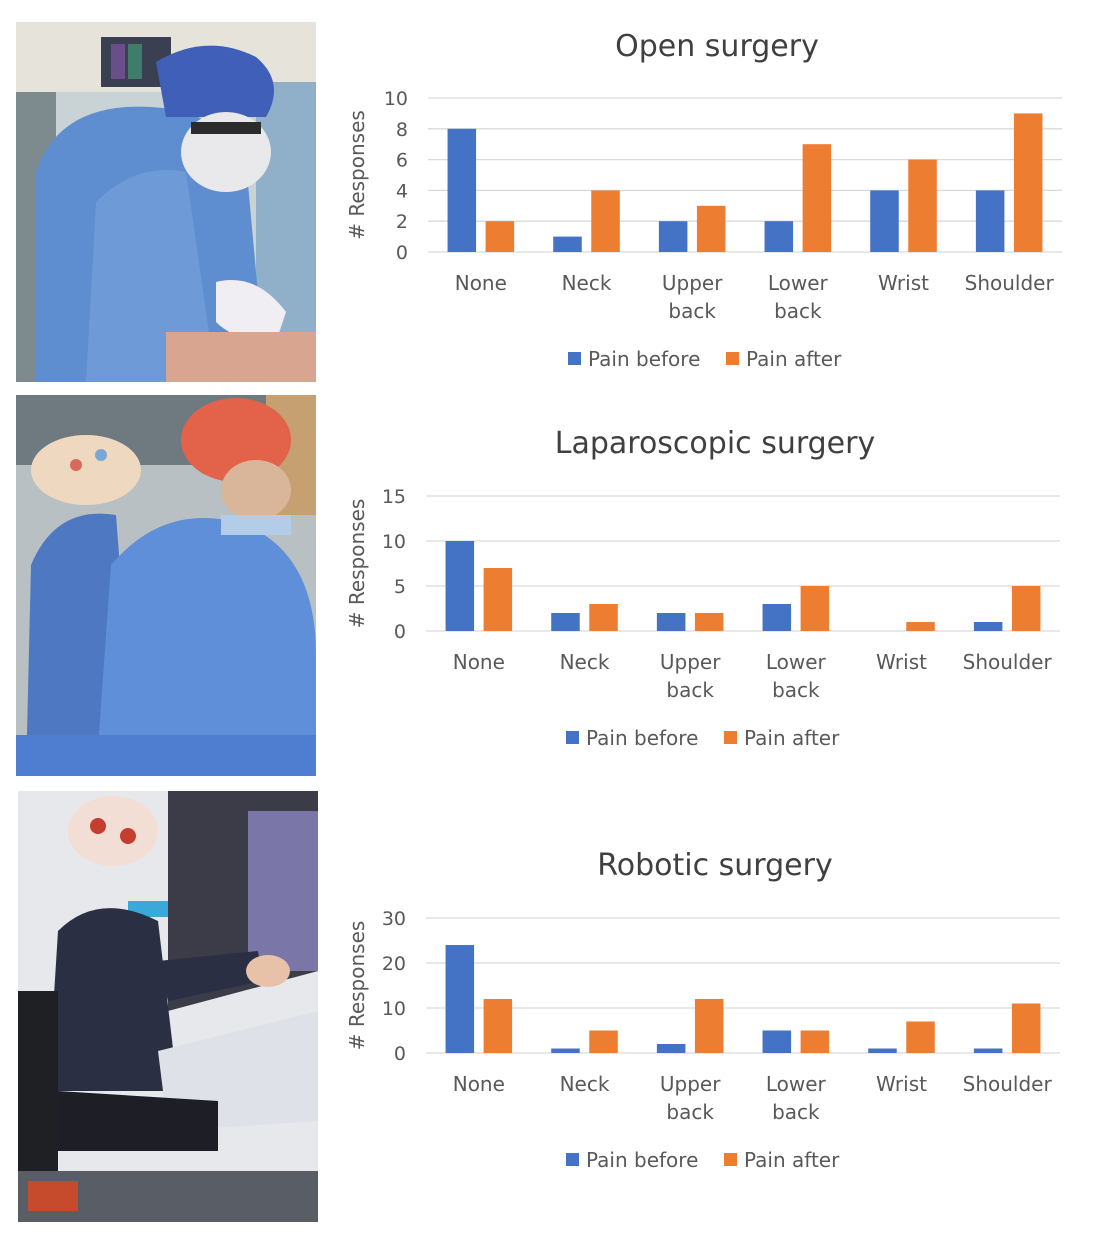 This screenshot has width=1097, height=1246. What do you see at coordinates (817, 198) in the screenshot?
I see `chart0-bar-pain-after-lower-back` at bounding box center [817, 198].